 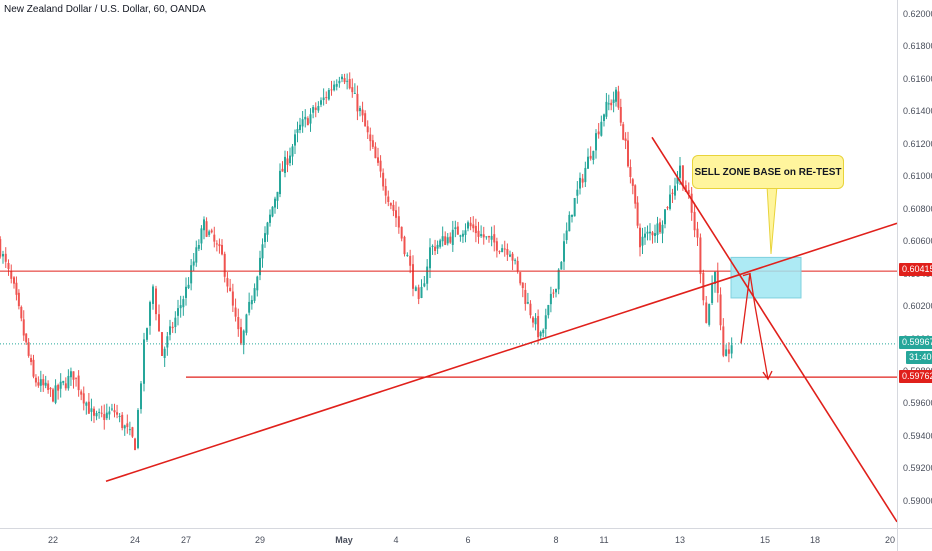 What do you see at coordinates (754, 326) in the screenshot?
I see `projection-path` at bounding box center [754, 326].